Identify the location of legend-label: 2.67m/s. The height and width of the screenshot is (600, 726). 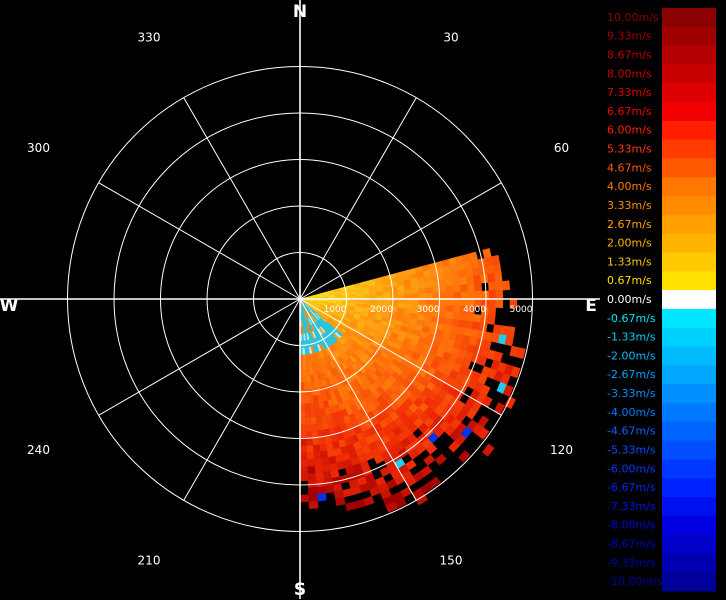
(629, 224).